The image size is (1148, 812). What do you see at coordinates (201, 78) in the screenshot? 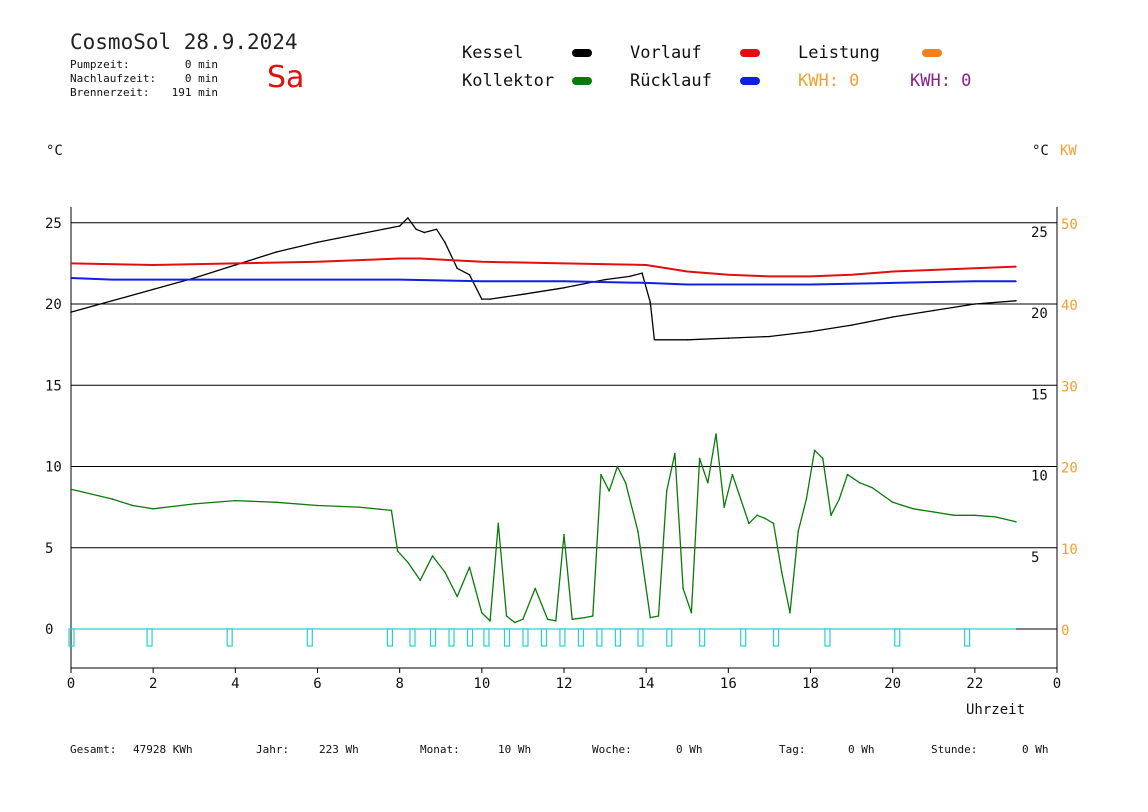
I see `stat-nachlaufzeit-value: 0 min` at bounding box center [201, 78].